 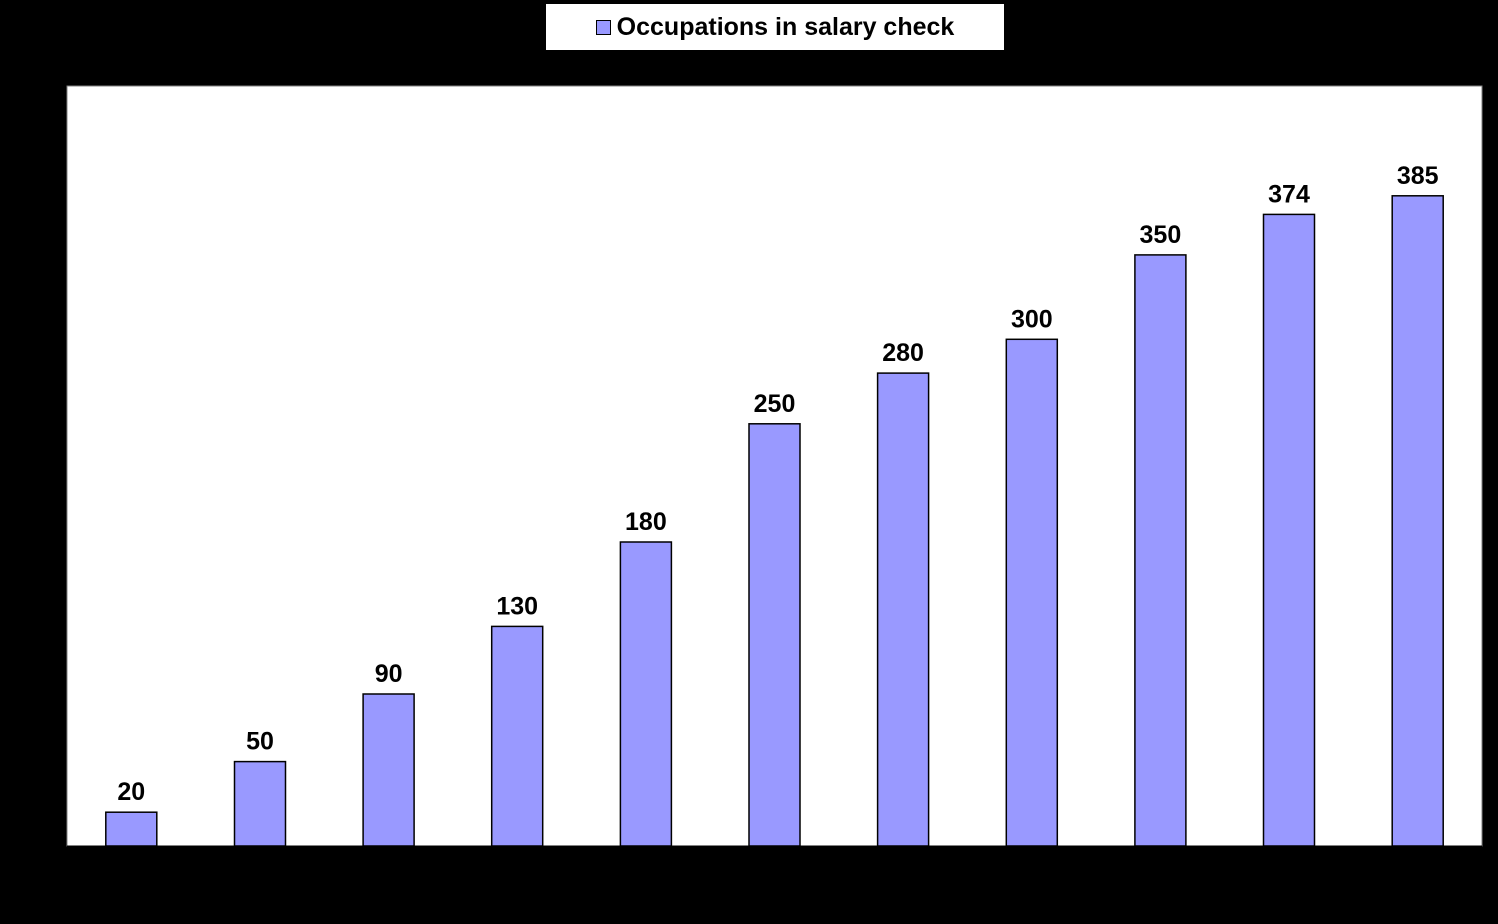 I want to click on legend-label: Occupations in salary check, so click(x=785, y=26).